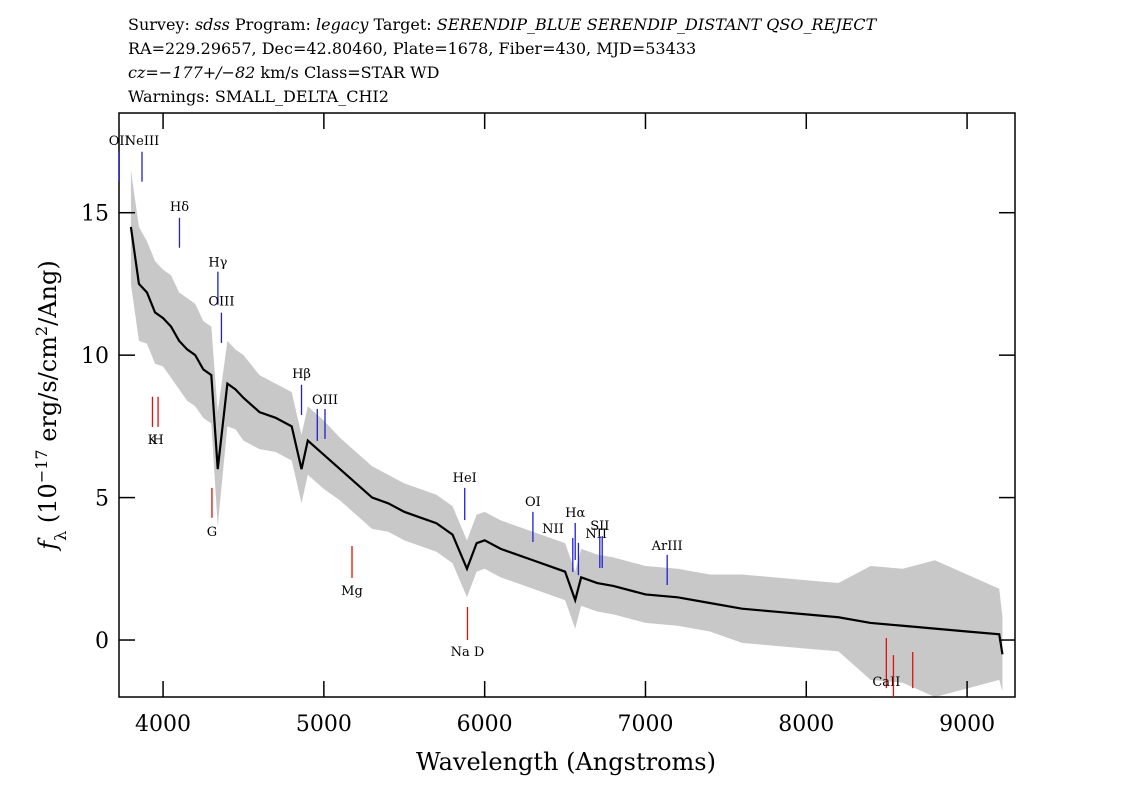  Describe the element at coordinates (465, 478) in the screenshot. I see `spectral-line-label: HeI` at that location.